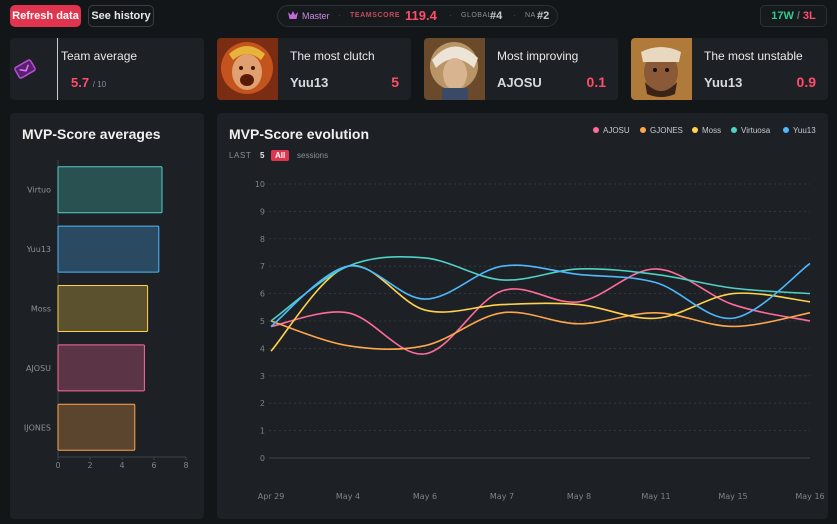 The width and height of the screenshot is (837, 524). I want to click on x-tick-label: 2, so click(89, 465).